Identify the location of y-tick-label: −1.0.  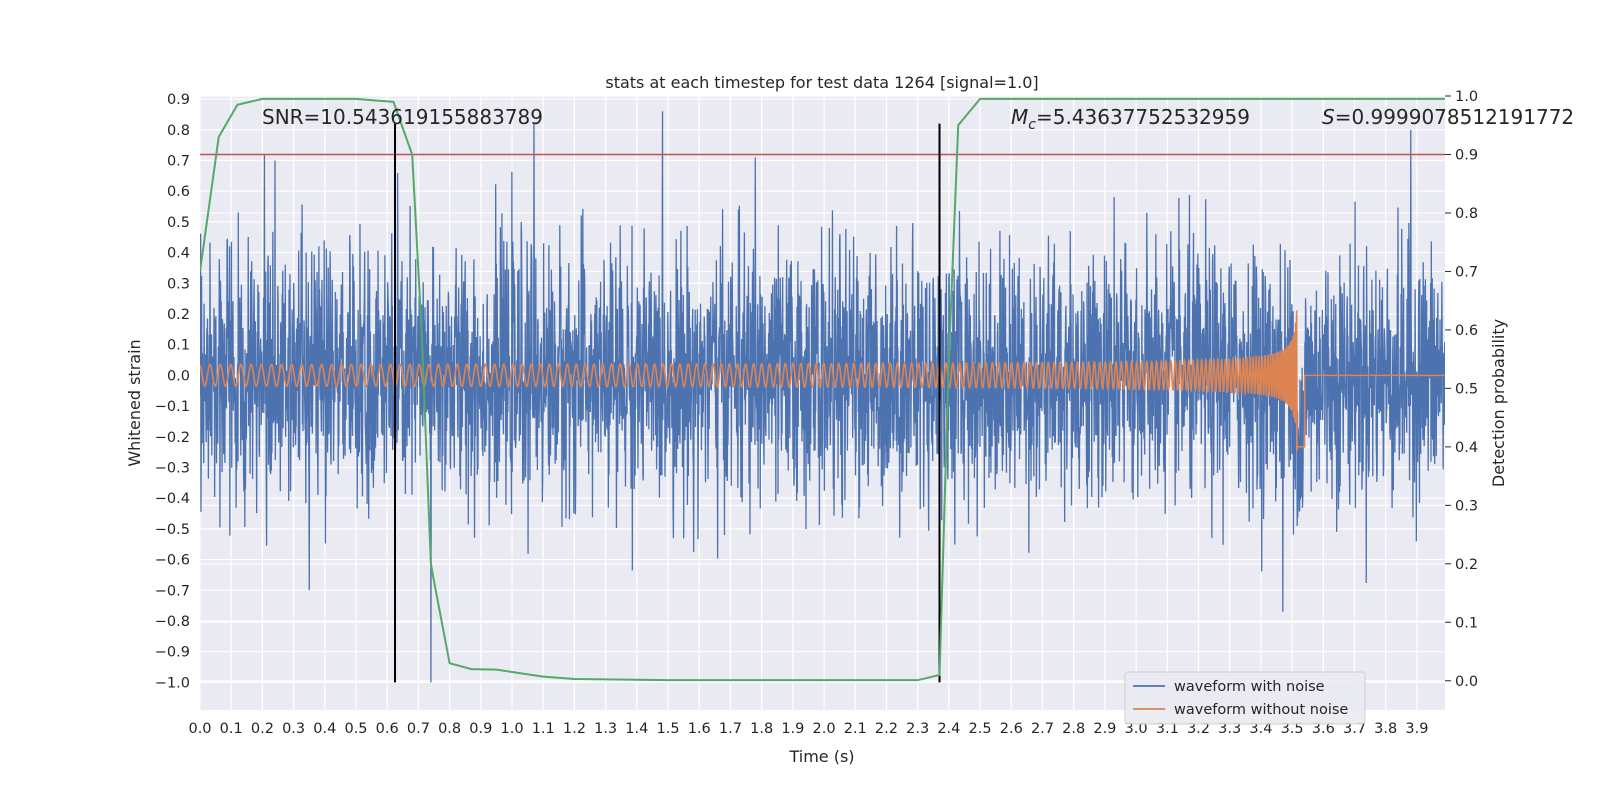
(172, 683).